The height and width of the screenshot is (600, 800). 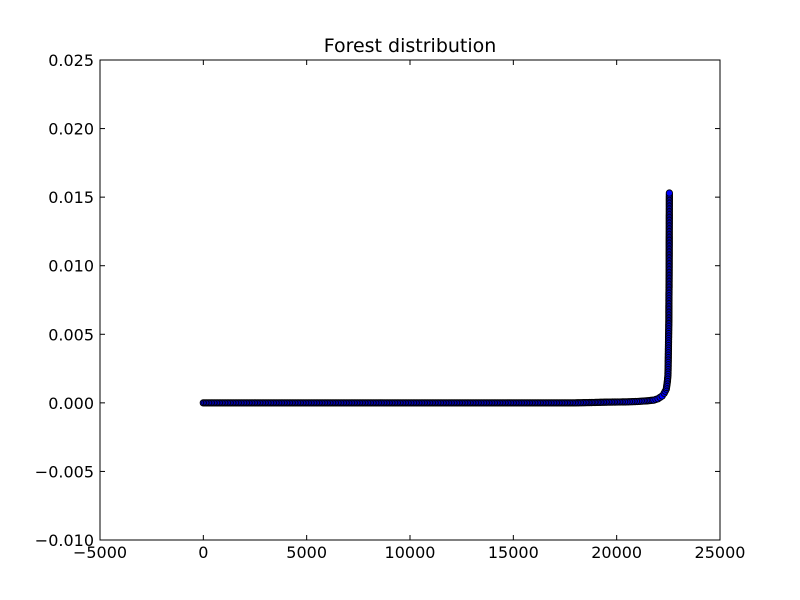 I want to click on x-tick-label: −5000, so click(x=100, y=552).